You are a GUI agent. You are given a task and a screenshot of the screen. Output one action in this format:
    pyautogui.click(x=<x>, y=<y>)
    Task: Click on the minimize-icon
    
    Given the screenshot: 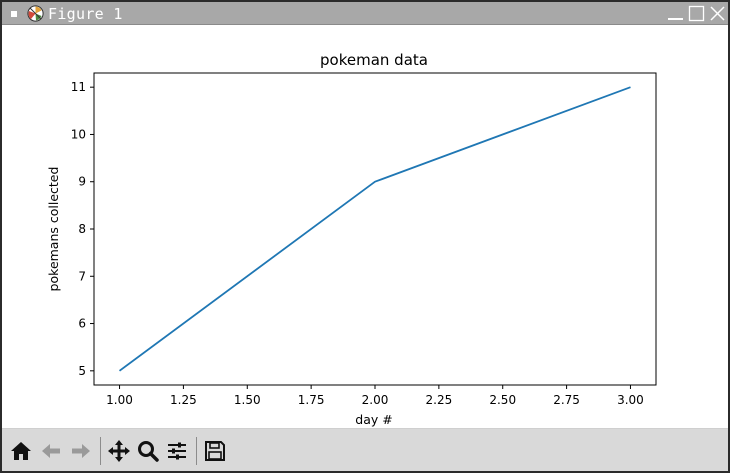 What is the action you would take?
    pyautogui.click(x=675, y=13)
    